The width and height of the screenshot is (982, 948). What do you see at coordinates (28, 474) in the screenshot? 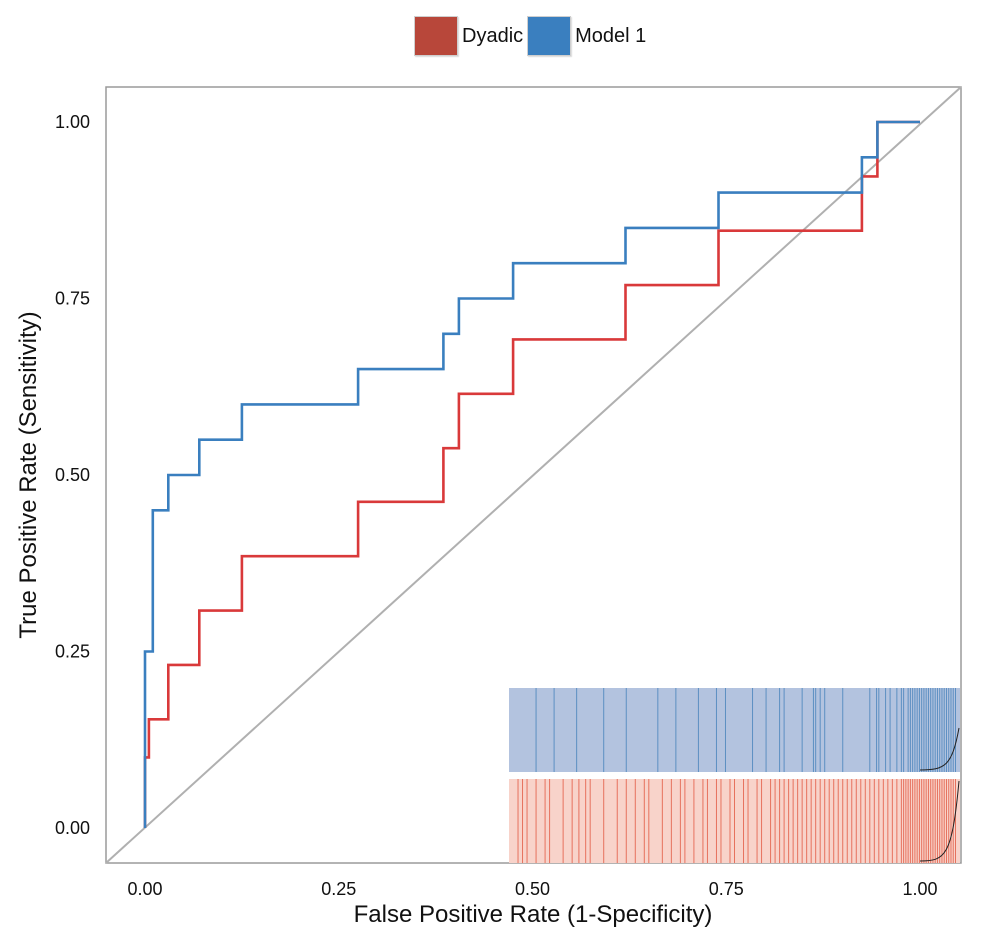
I see `y-axis-title: True Positive Rate (Sensitivity)` at bounding box center [28, 474].